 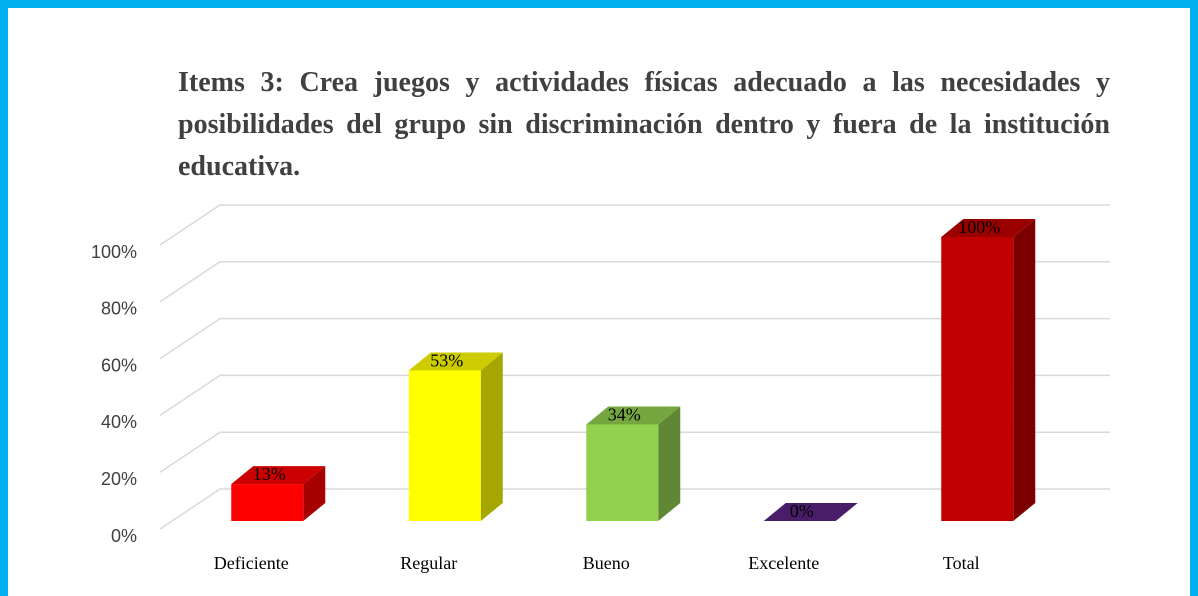 I want to click on x-tick-label: Bueno, so click(x=606, y=563).